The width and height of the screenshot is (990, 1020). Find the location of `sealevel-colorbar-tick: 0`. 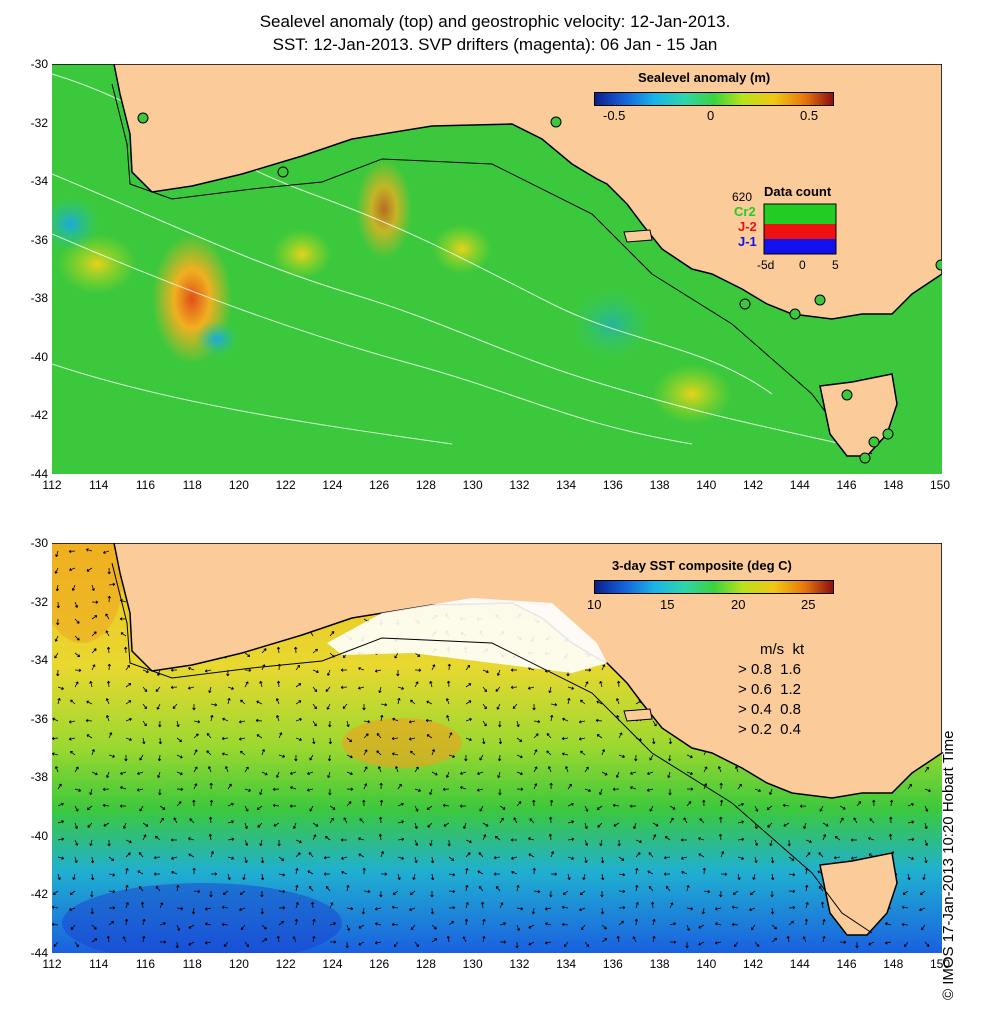

sealevel-colorbar-tick: 0 is located at coordinates (711, 115).